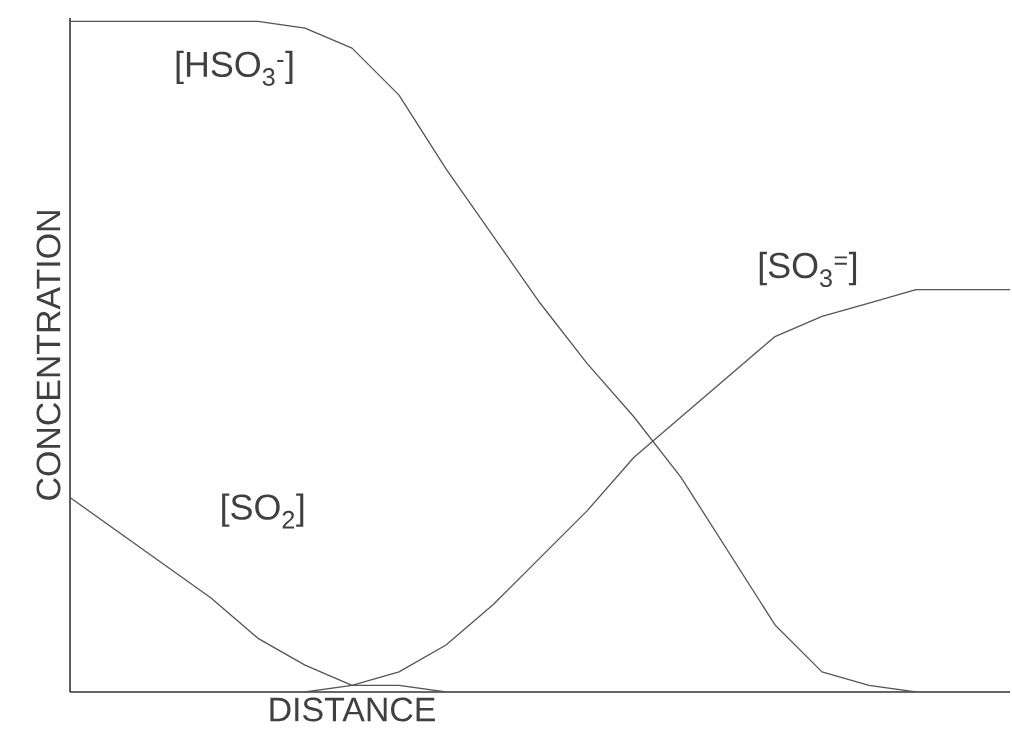  Describe the element at coordinates (48, 355) in the screenshot. I see `y-axis-title: CONCENTRATION` at that location.